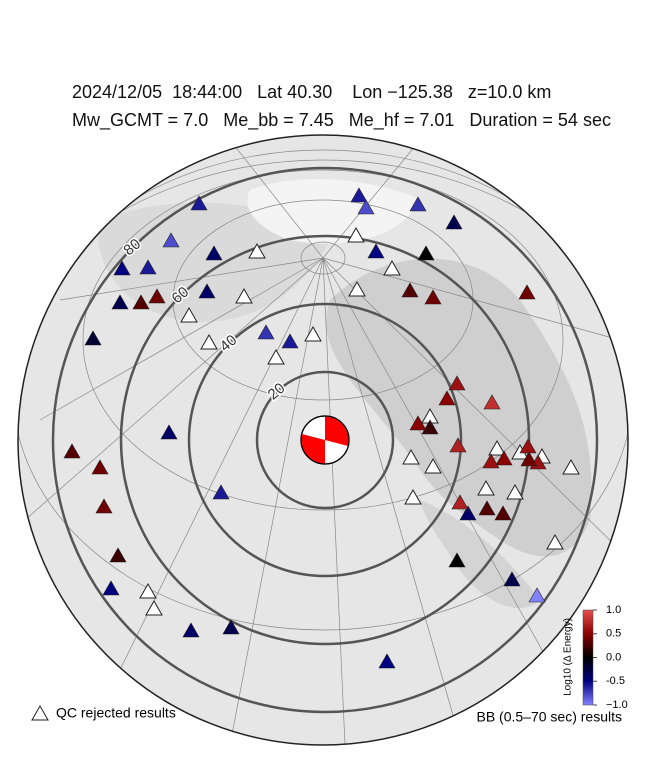 The image size is (661, 781). I want to click on colorbar-tick-label: 0.5, so click(613, 634).